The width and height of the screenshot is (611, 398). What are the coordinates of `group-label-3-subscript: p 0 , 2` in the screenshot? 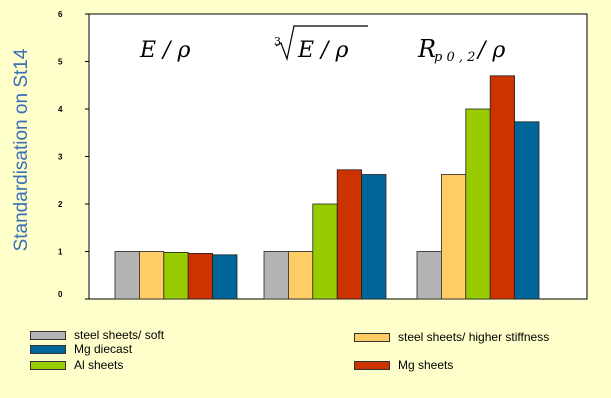 It's located at (454, 57).